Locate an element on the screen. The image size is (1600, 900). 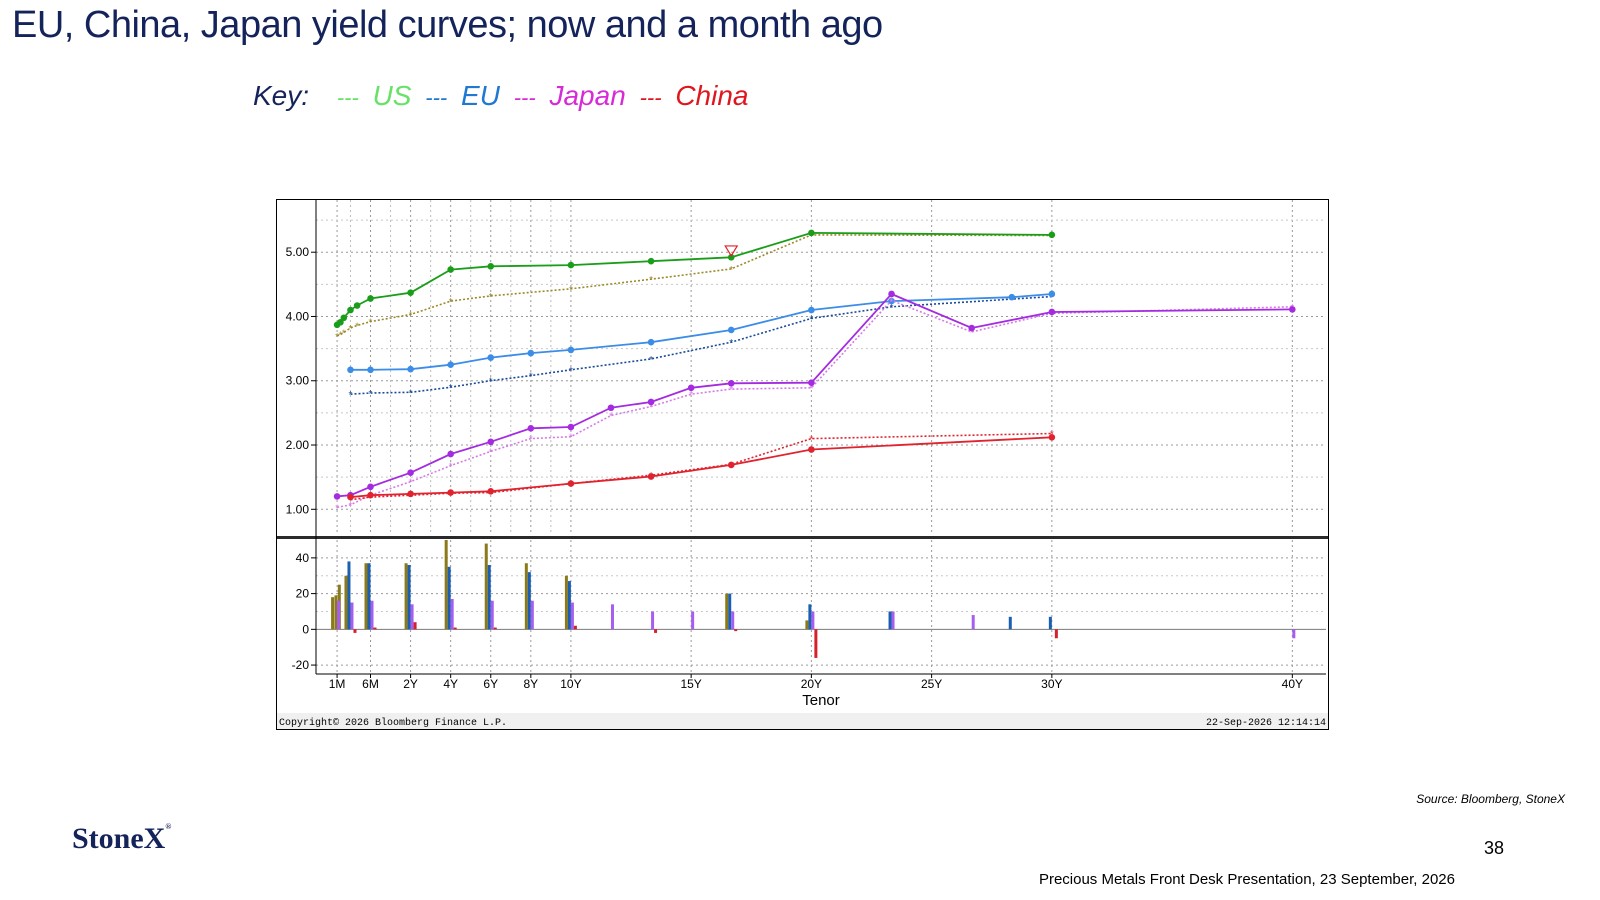
series-japan-prior-marker-11: * is located at coordinates (731, 390).